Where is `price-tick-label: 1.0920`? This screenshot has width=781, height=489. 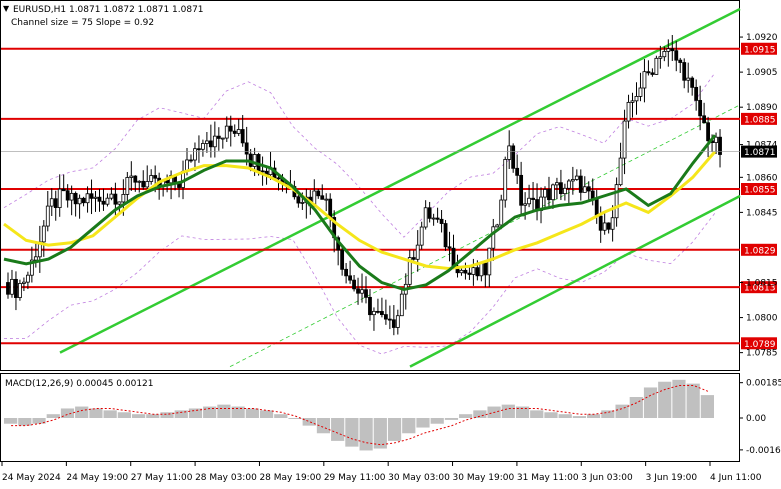
price-tick-label: 1.0920 is located at coordinates (762, 38).